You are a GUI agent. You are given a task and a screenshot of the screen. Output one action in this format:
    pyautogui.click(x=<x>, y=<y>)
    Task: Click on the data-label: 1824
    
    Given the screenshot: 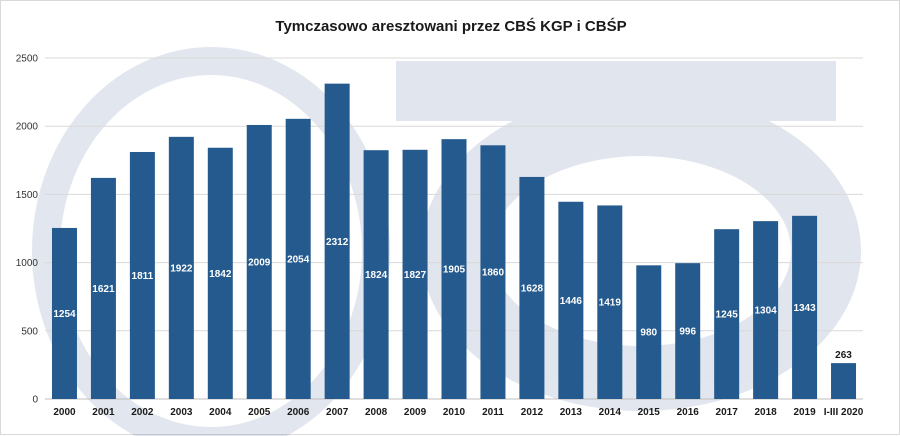 What is the action you would take?
    pyautogui.click(x=376, y=275)
    